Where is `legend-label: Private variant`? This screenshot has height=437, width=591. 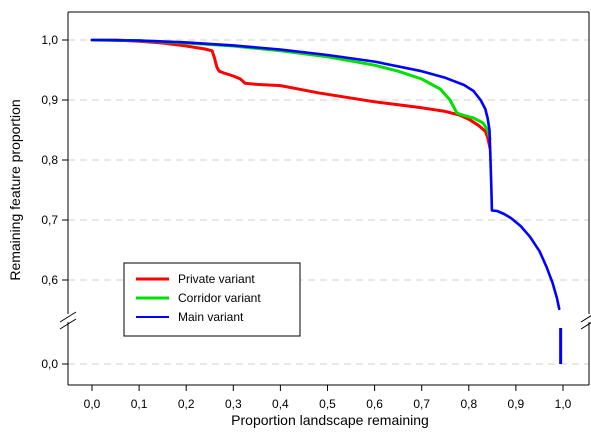 legend-label: Private variant is located at coordinates (216, 279).